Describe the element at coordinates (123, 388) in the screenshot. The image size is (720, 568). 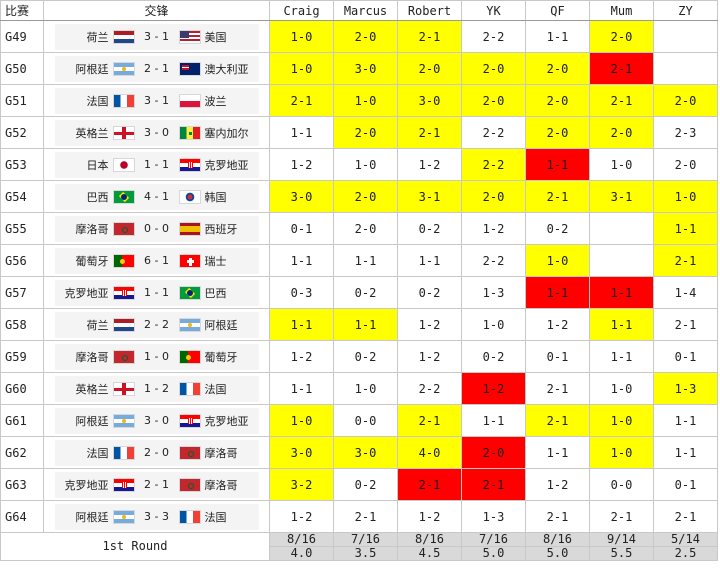
I see `england-flag-icon` at that location.